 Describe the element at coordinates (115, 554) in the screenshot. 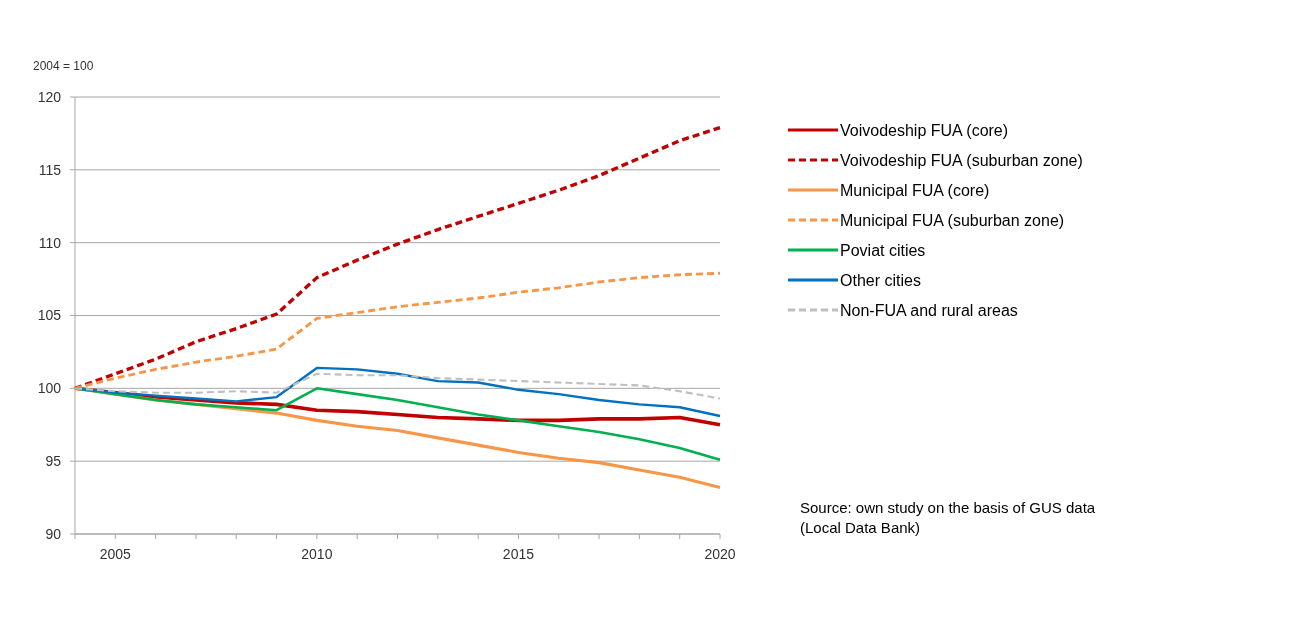

I see `x-tick-label: 2005` at that location.